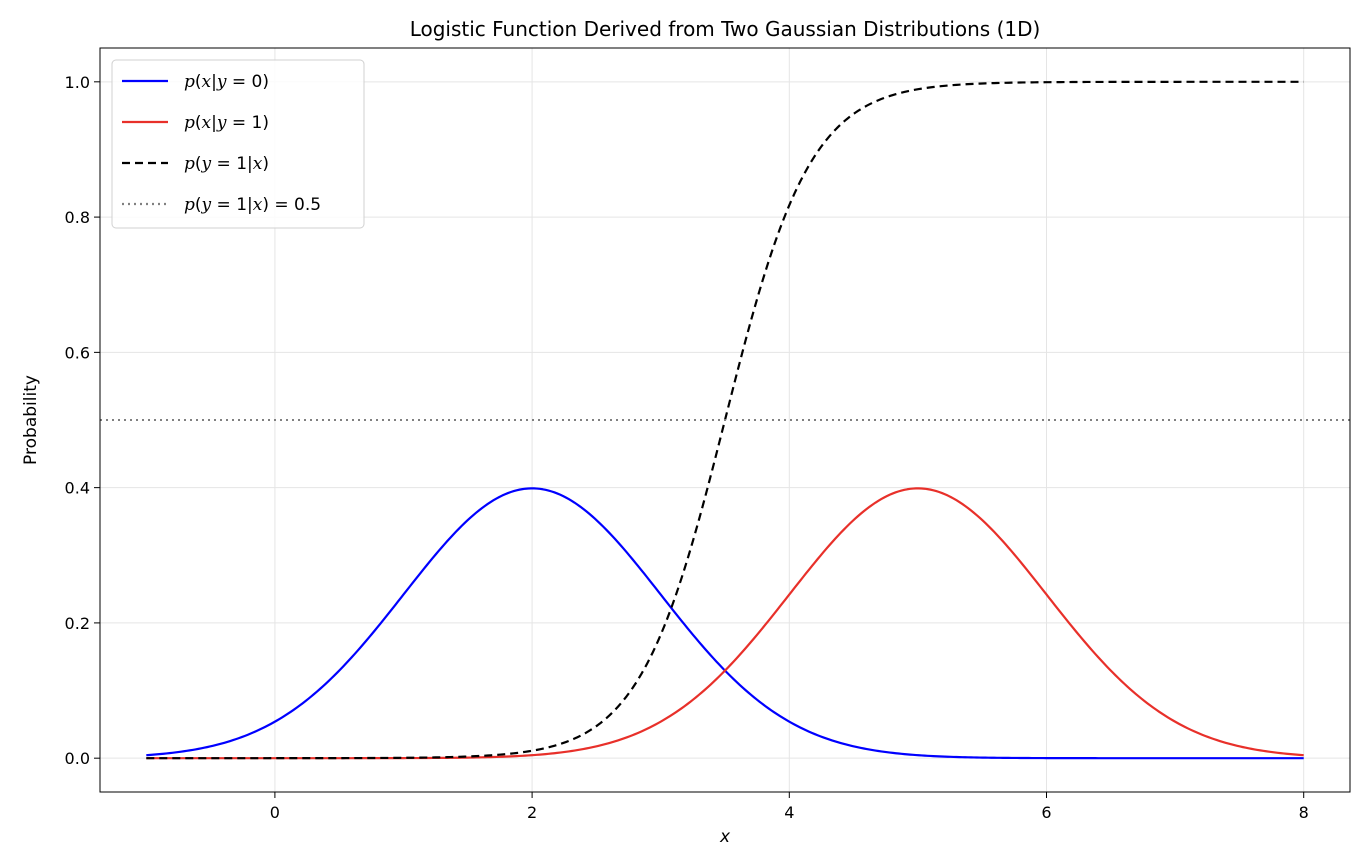 The height and width of the screenshot is (846, 1372). Describe the element at coordinates (226, 164) in the screenshot. I see `legend-label: p(y = 1|x)` at that location.